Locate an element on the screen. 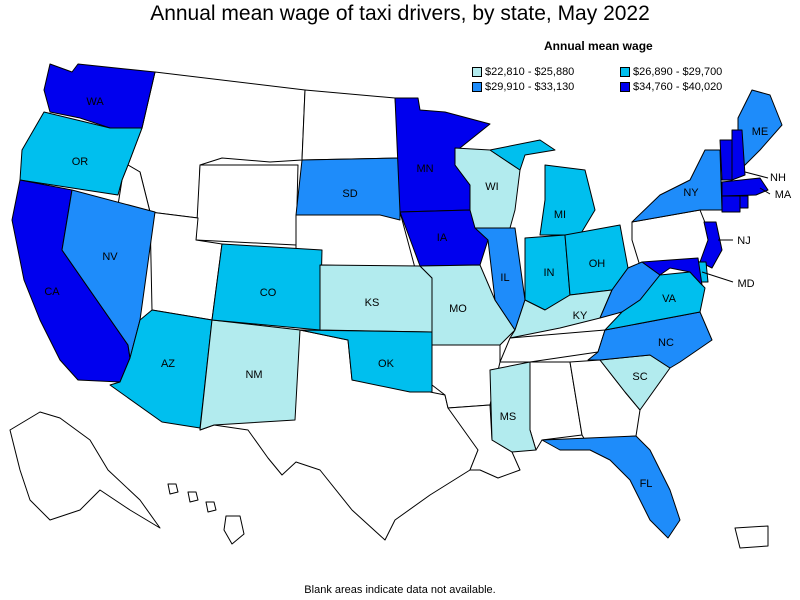 The height and width of the screenshot is (600, 800). label-mo: MO is located at coordinates (458, 309).